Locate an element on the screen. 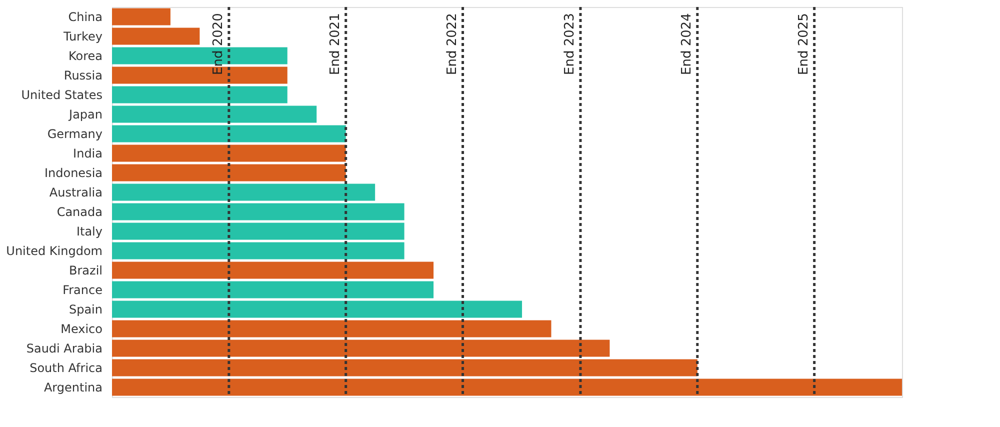  ref-line-label: End 2020 is located at coordinates (218, 44).